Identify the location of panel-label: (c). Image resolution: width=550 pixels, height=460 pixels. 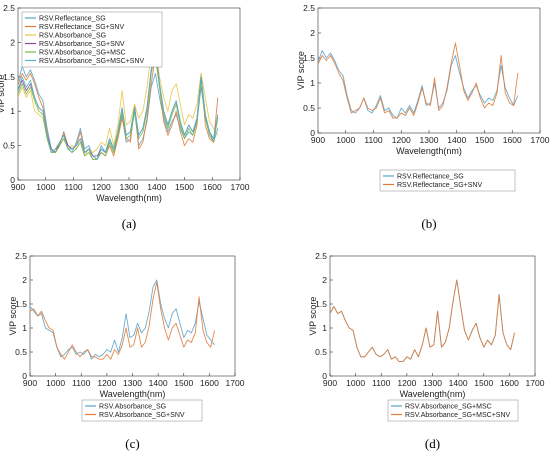
(132, 443).